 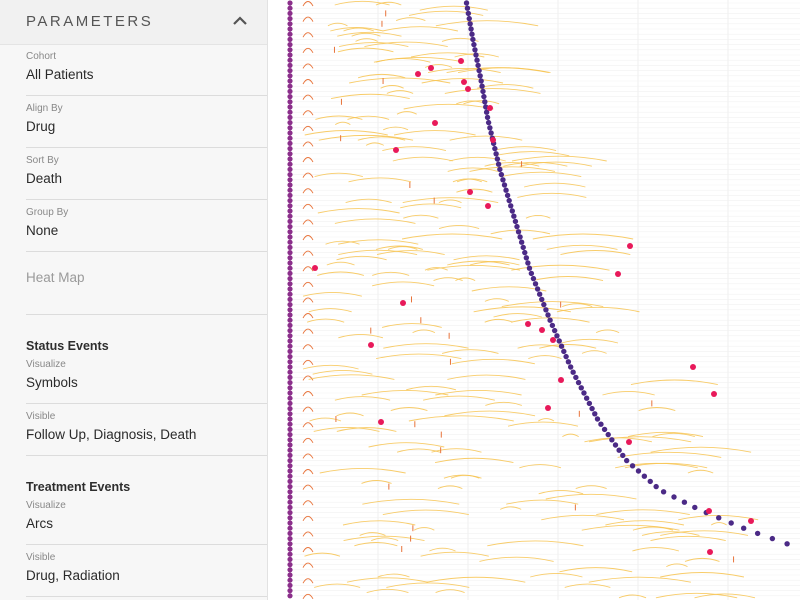 I want to click on status-visualize-select: Visualize Symbols, so click(x=146, y=381).